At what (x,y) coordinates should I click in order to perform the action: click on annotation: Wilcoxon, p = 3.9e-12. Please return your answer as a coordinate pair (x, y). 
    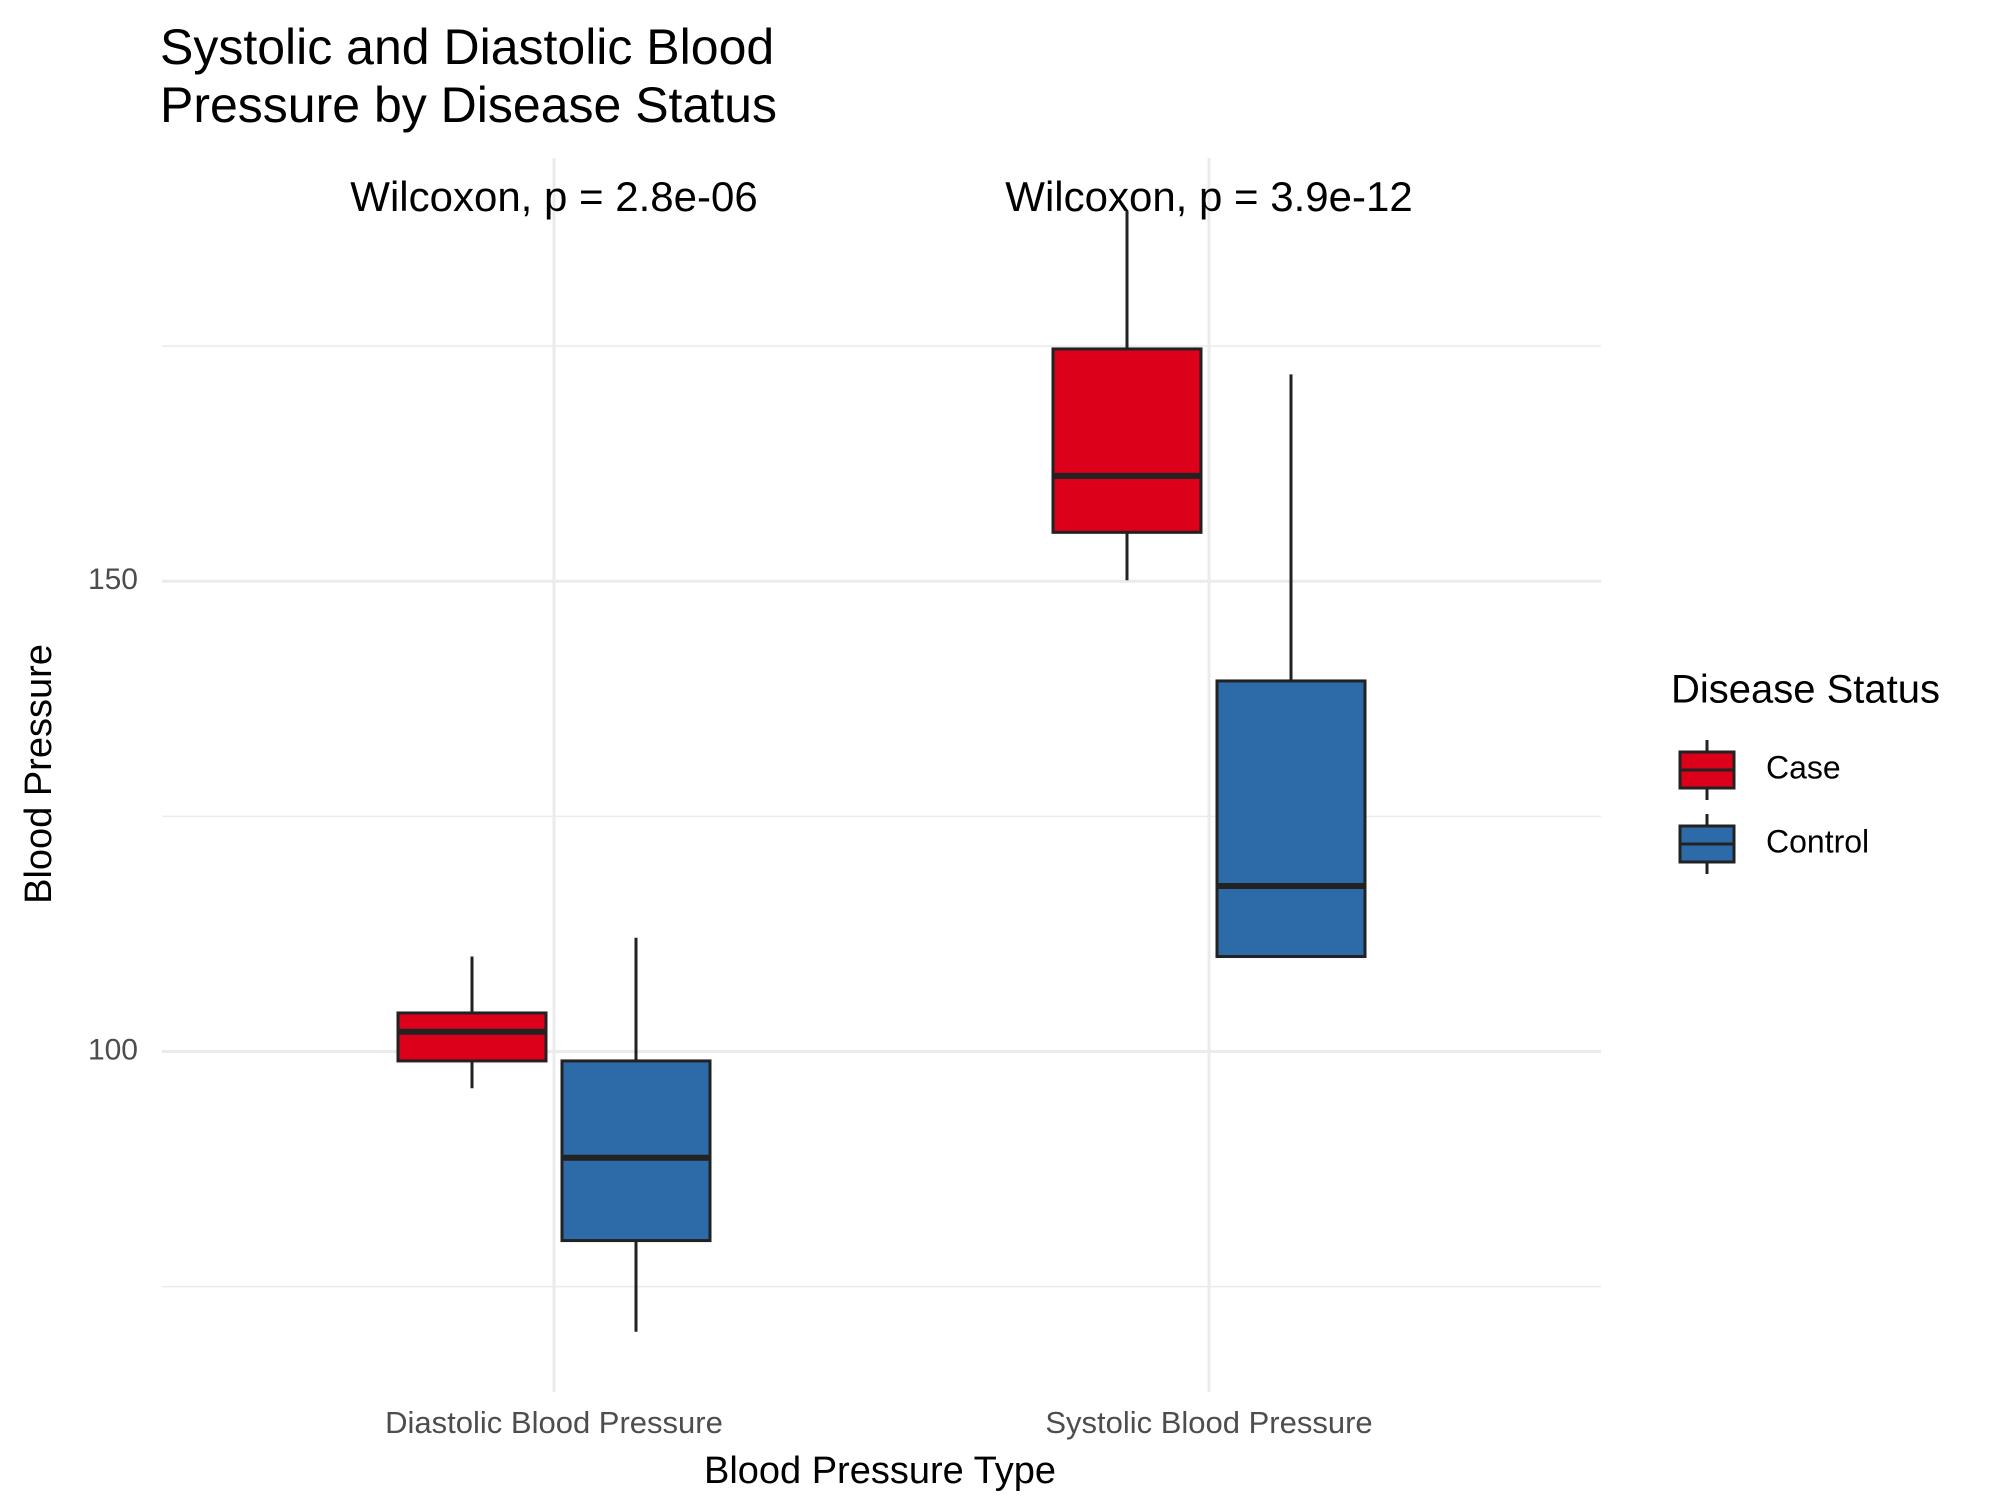
    Looking at the image, I should click on (1208, 196).